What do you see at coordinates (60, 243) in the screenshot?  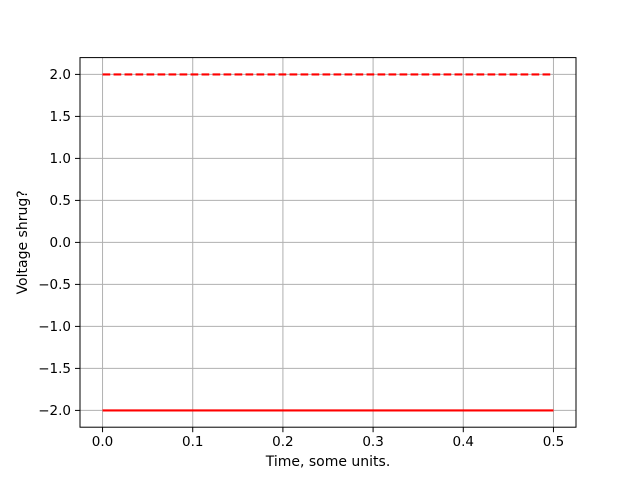 I see `y-tick-label: 0.0` at bounding box center [60, 243].